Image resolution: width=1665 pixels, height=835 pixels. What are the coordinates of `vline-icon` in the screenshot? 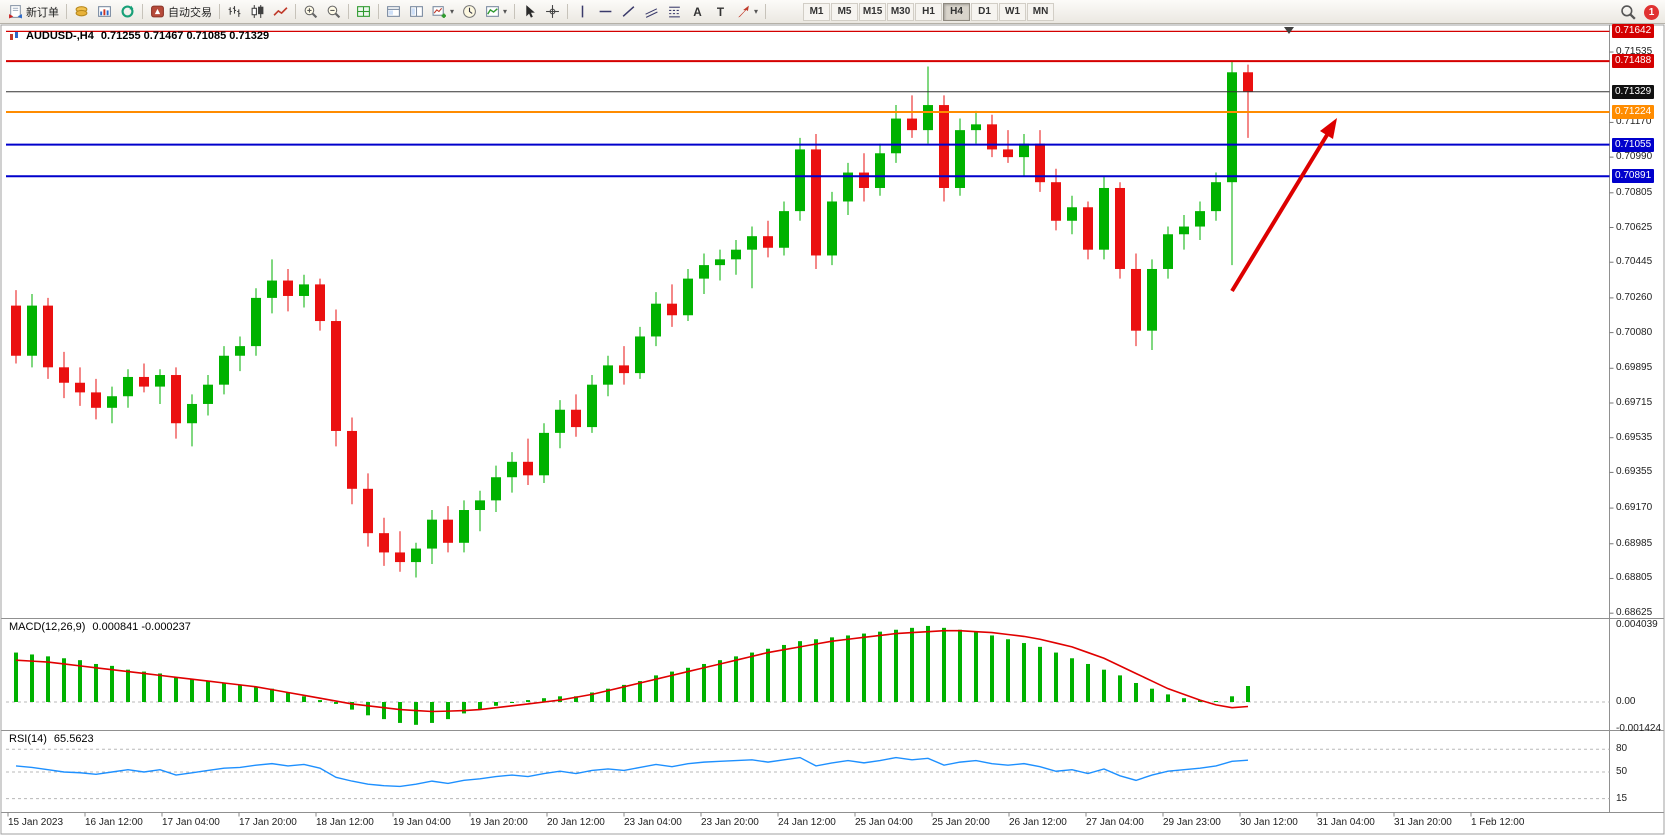 It's located at (582, 11).